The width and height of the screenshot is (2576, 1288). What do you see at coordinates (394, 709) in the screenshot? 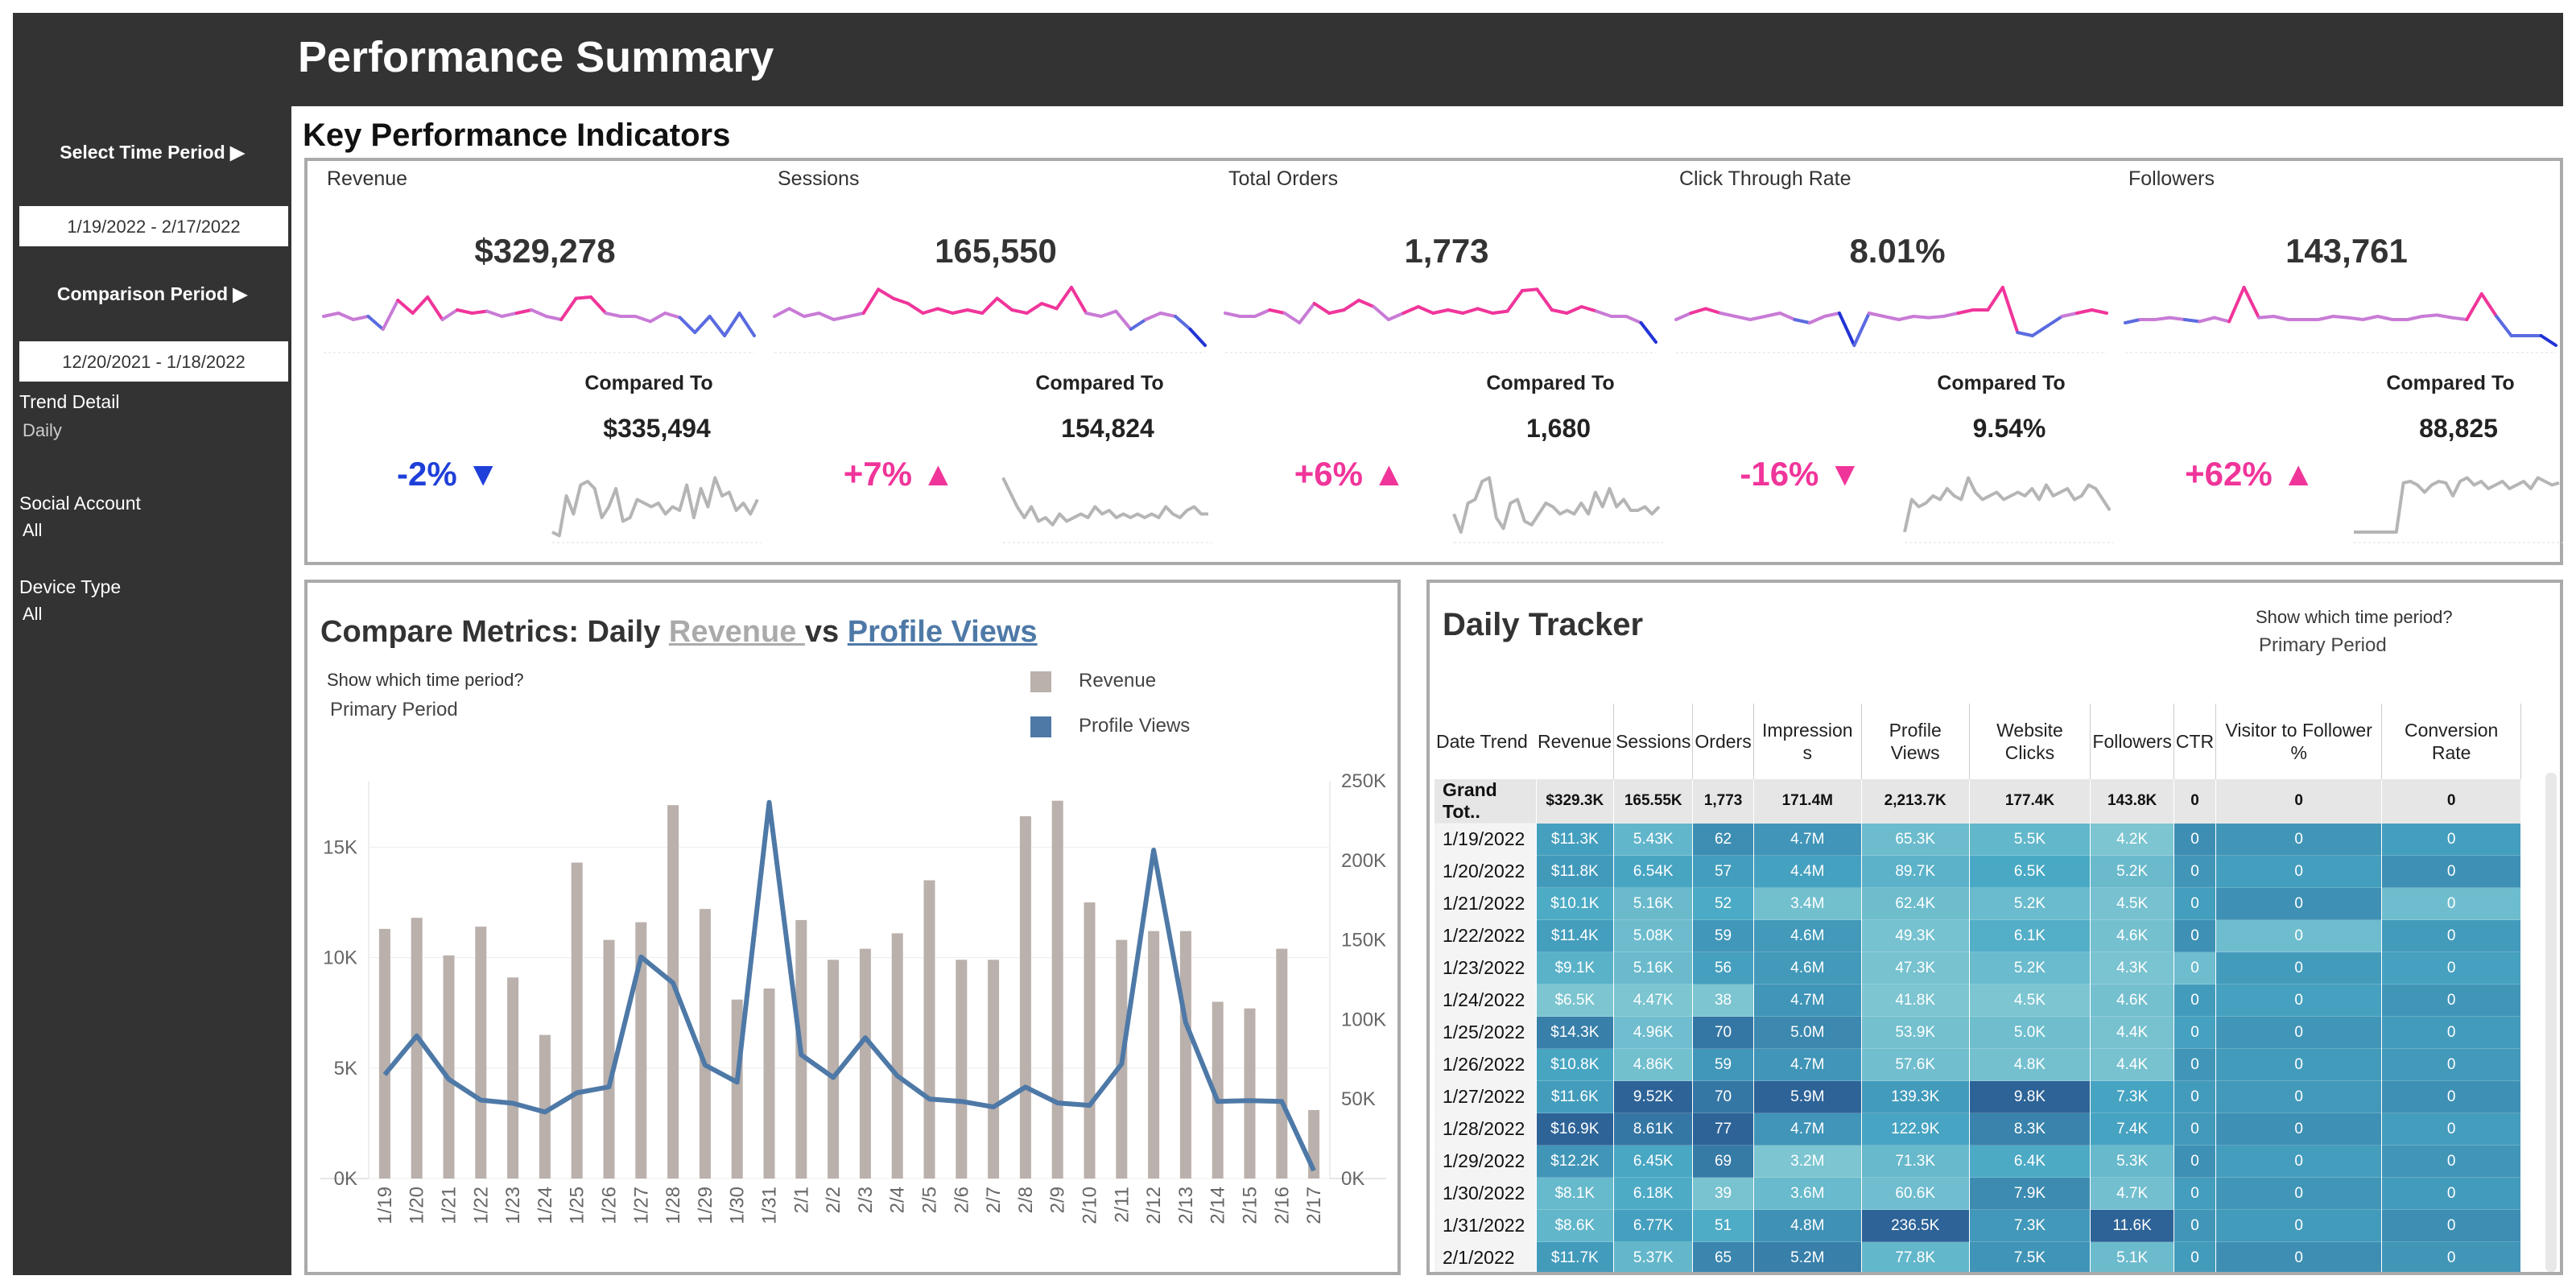
I see `period-select: Primary Period` at bounding box center [394, 709].